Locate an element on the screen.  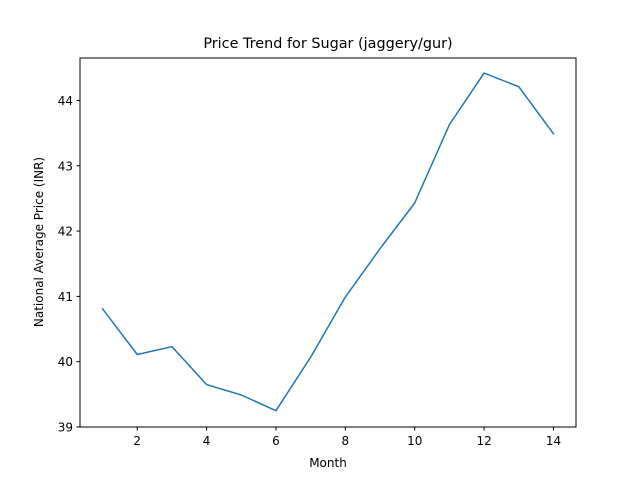
x-tick-label: 14 is located at coordinates (553, 441).